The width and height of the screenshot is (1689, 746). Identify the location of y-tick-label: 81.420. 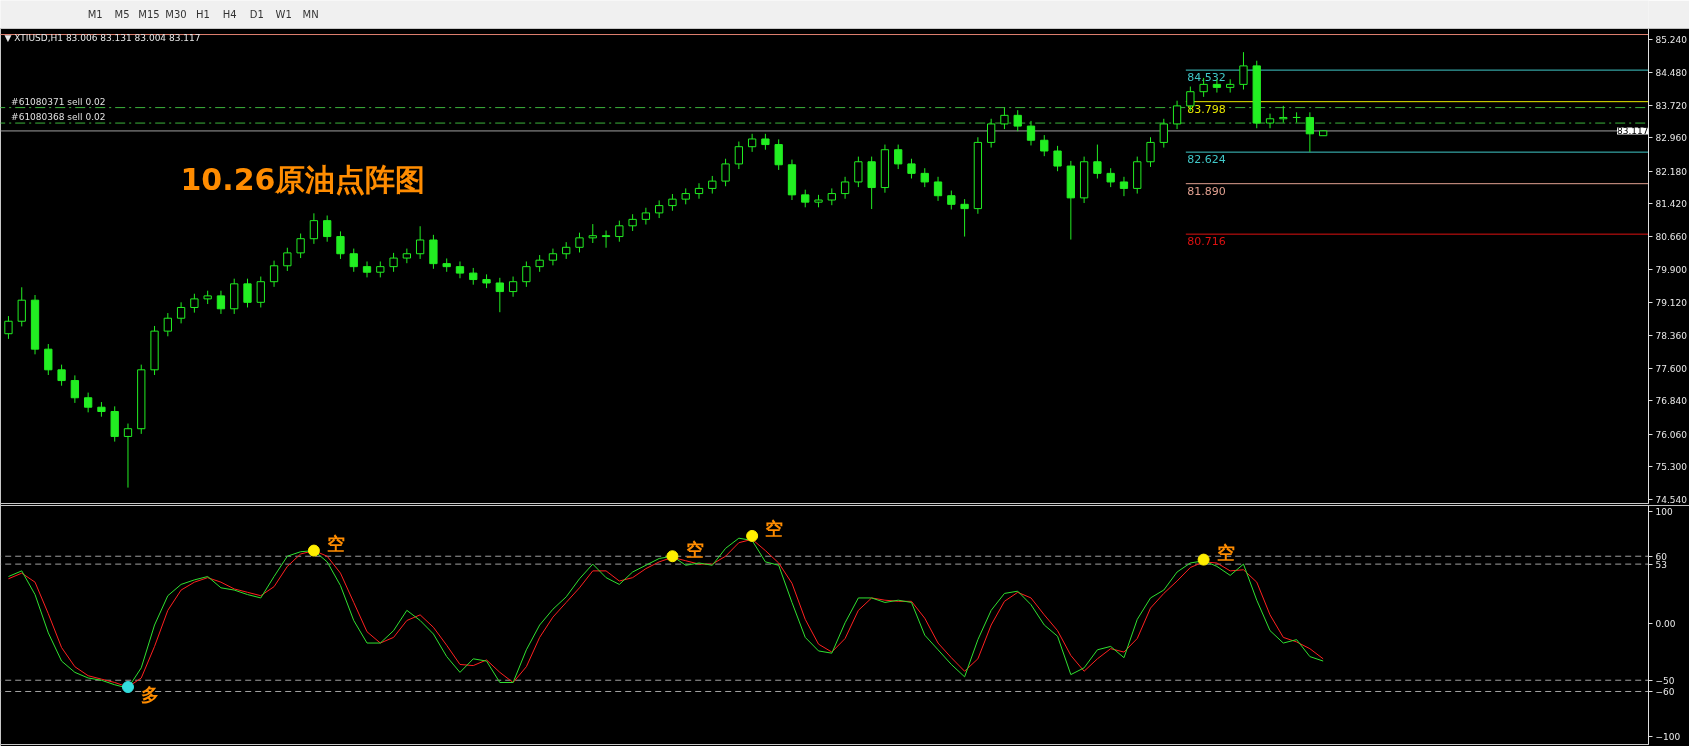
(1671, 204).